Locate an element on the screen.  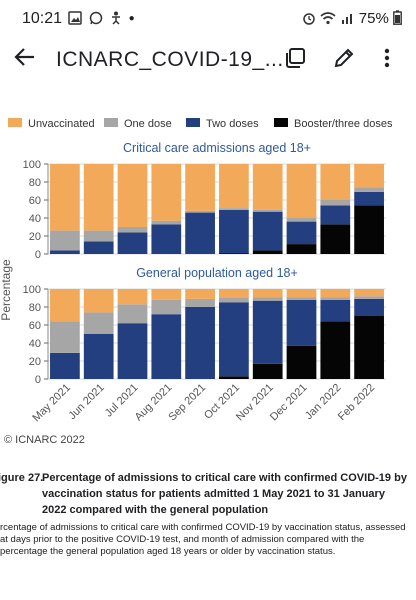
status-right-icons: 75% is located at coordinates (352, 18).